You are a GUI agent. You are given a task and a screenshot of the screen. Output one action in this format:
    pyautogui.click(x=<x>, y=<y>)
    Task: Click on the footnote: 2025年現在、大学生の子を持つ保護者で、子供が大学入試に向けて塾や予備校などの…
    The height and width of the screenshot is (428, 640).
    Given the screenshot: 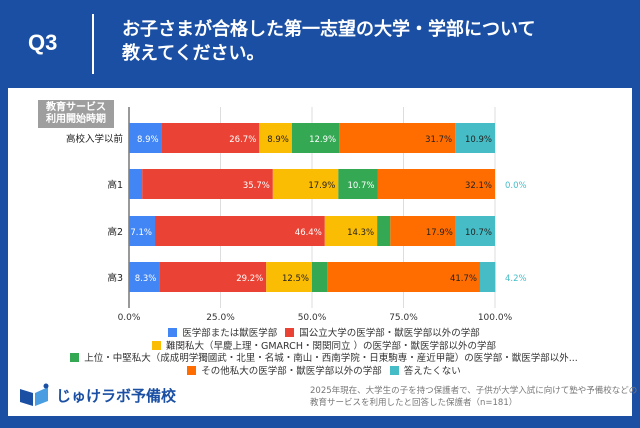 What is the action you would take?
    pyautogui.click(x=473, y=397)
    